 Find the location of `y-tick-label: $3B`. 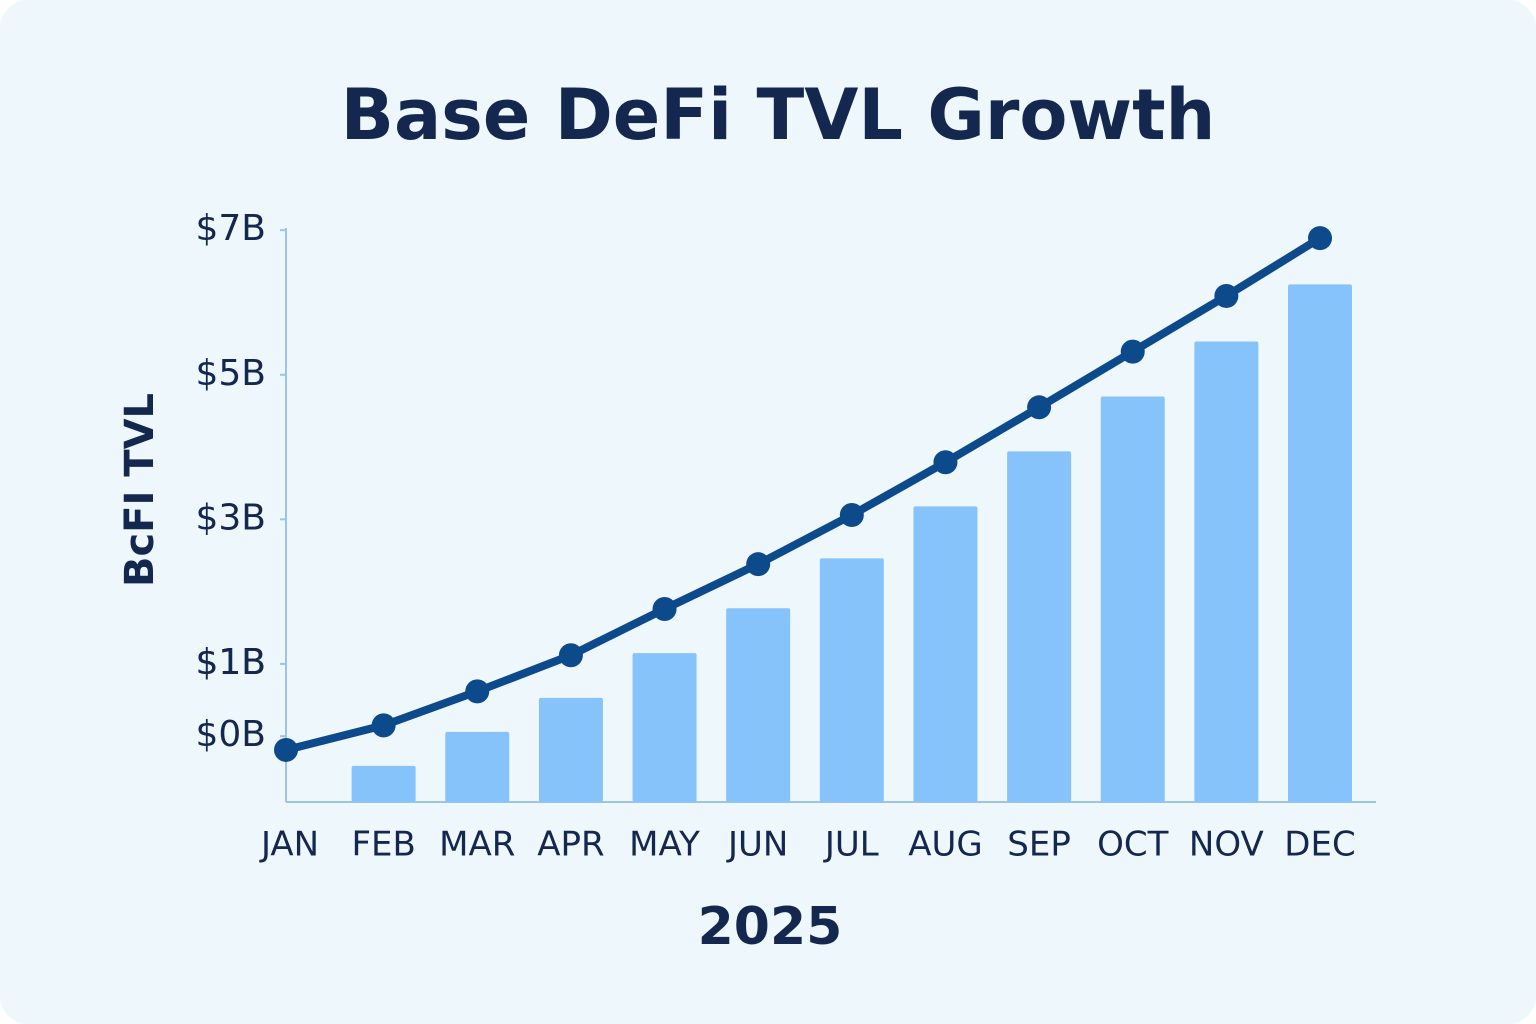

y-tick-label: $3B is located at coordinates (230, 517).